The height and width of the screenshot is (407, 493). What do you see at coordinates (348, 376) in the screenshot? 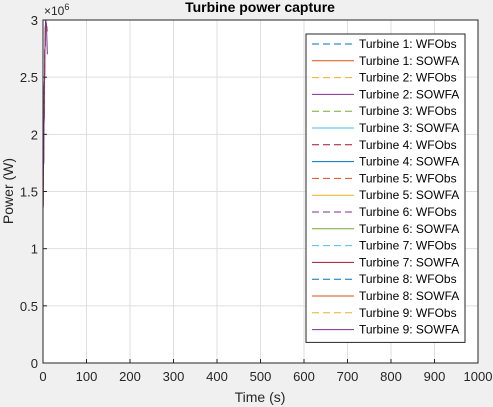
I see `x-tick-label: 700` at bounding box center [348, 376].